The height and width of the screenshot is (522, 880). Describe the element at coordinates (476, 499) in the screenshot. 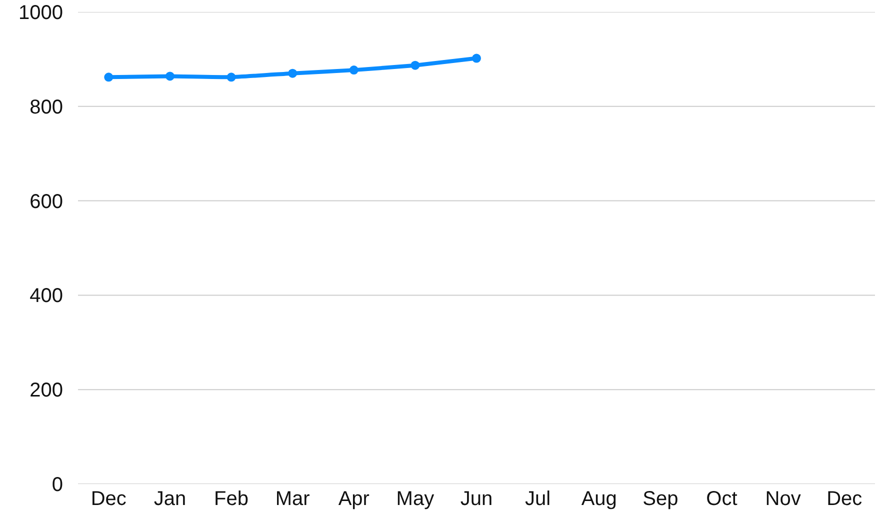

I see `x-tick-label: Jun` at that location.